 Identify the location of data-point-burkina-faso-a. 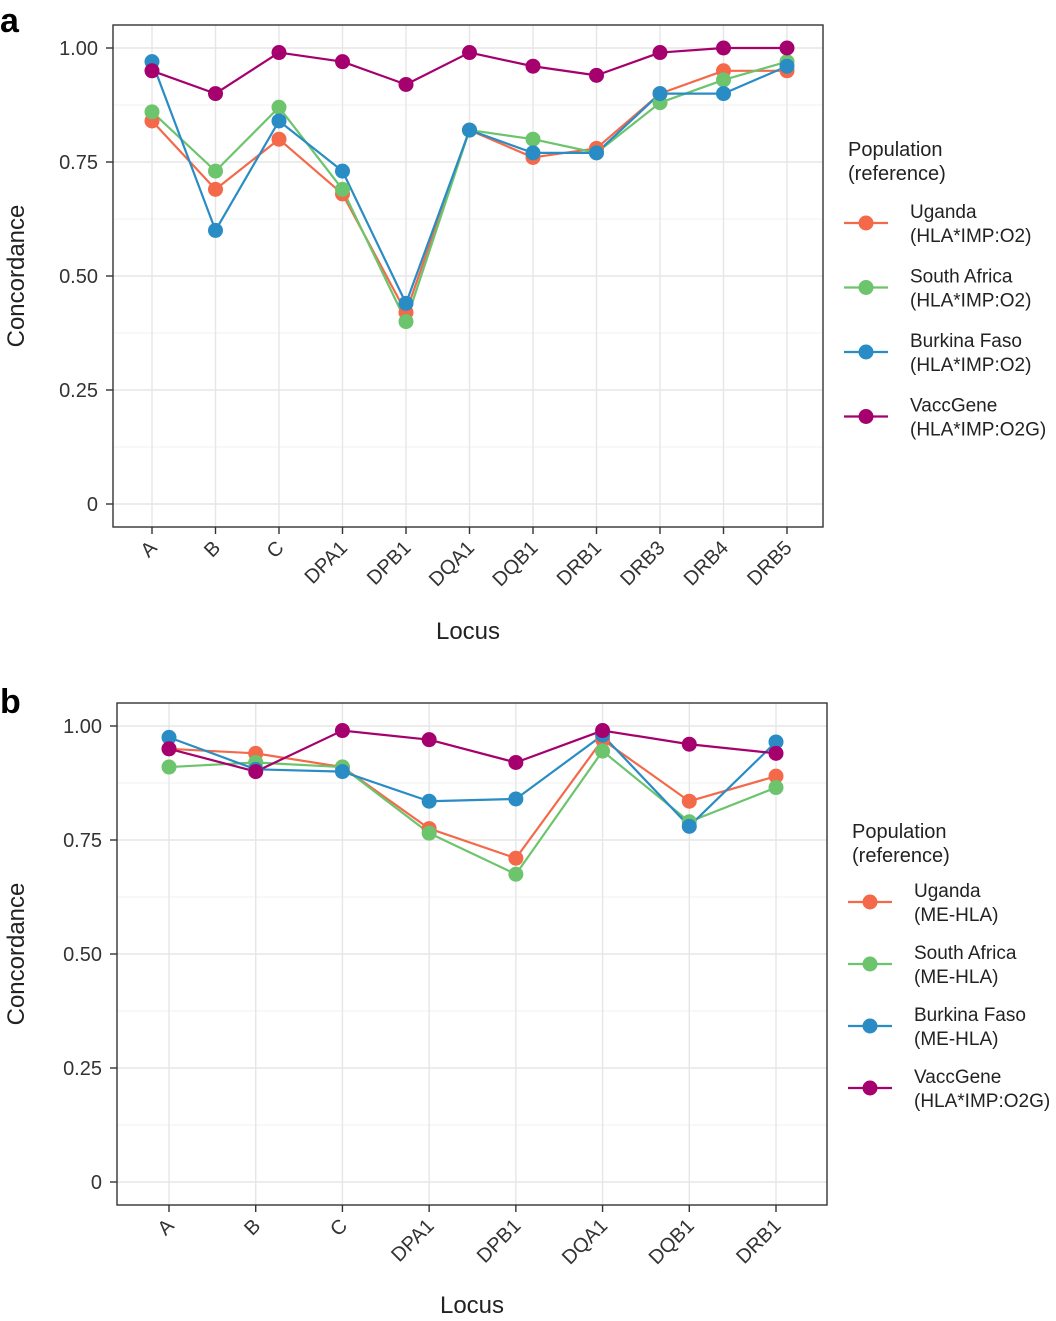
(169, 737).